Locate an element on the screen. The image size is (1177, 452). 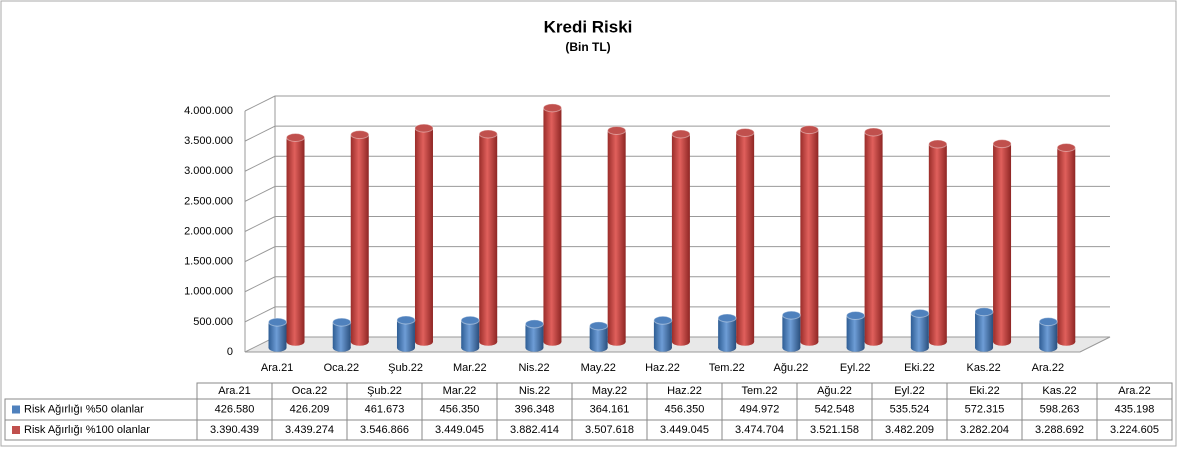
x-tick-label: Oca.22 is located at coordinates (341, 368).